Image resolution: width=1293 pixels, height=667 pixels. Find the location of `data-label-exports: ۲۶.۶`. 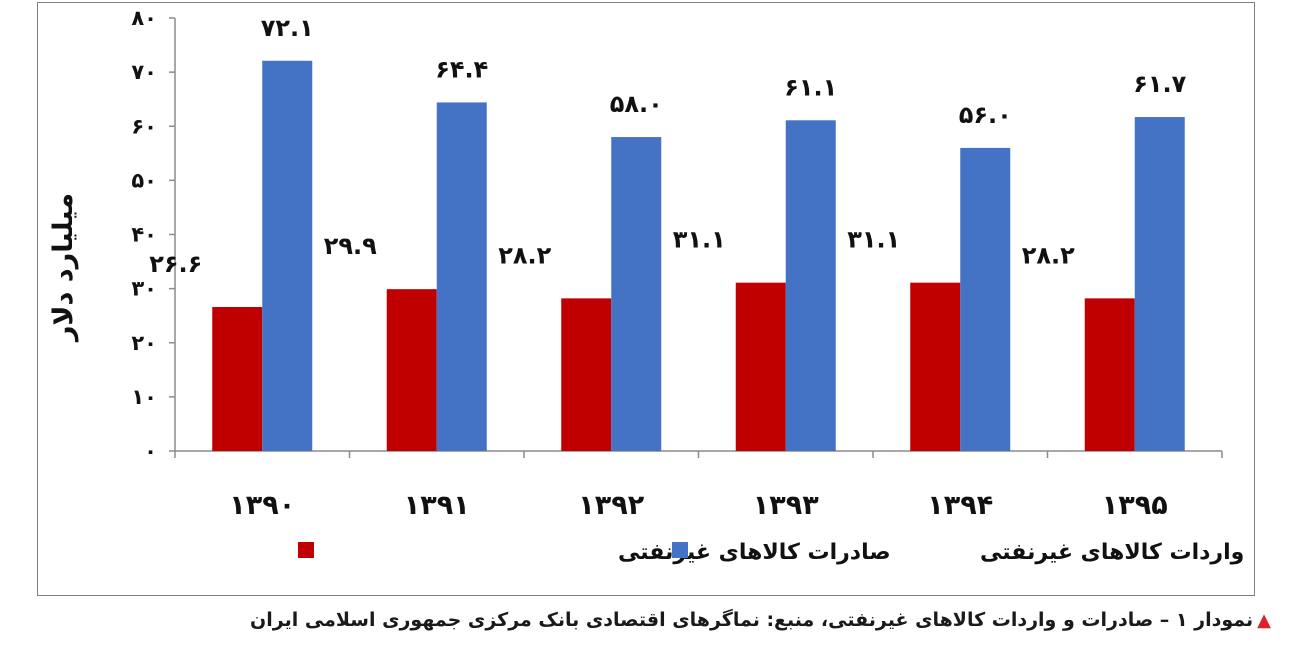

data-label-exports: ۲۶.۶ is located at coordinates (175, 264).